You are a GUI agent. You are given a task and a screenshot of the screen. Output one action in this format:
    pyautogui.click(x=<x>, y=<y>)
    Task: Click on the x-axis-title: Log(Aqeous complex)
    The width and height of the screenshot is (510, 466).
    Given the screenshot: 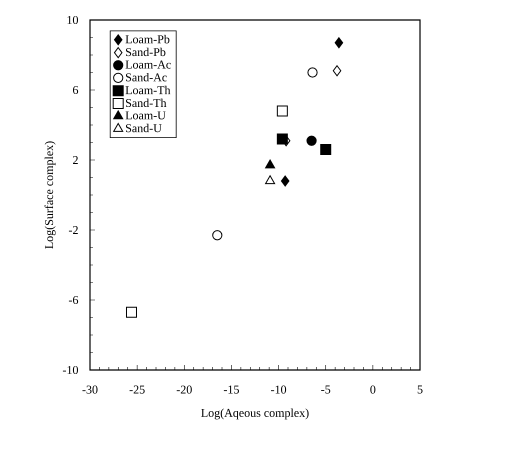 What is the action you would take?
    pyautogui.click(x=255, y=414)
    